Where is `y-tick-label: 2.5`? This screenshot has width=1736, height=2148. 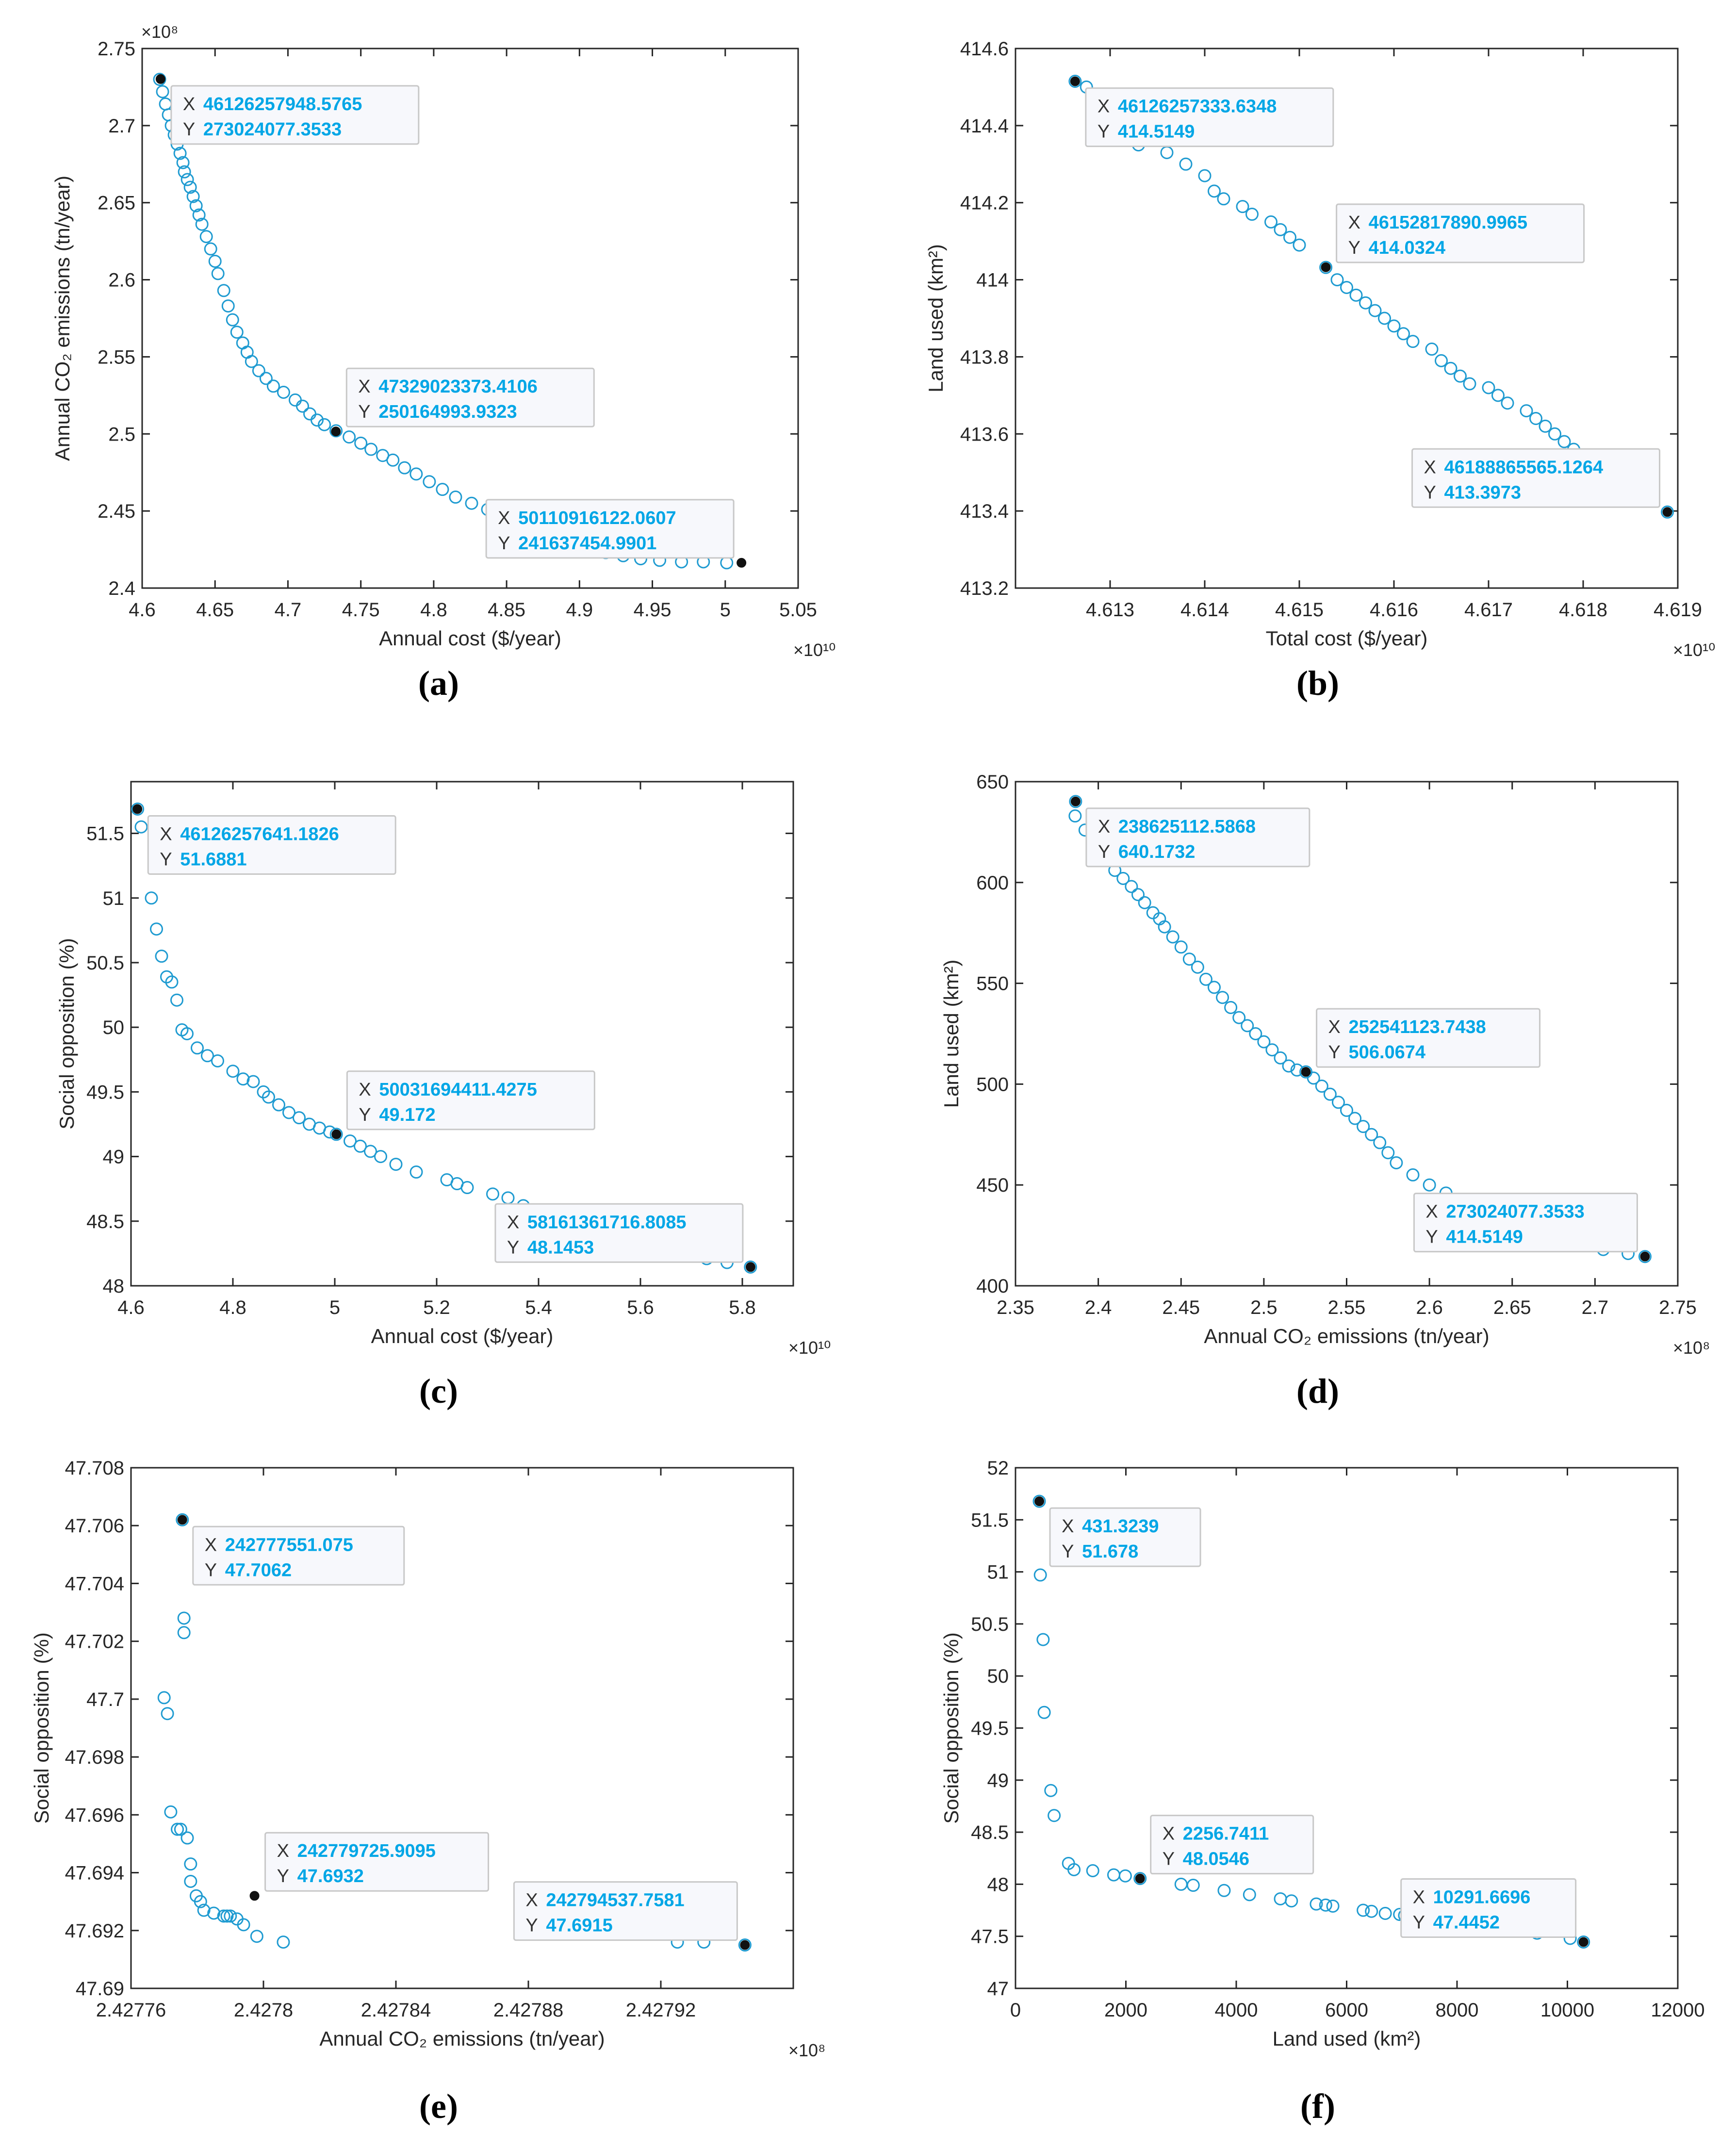
y-tick-label: 2.5 is located at coordinates (121, 434).